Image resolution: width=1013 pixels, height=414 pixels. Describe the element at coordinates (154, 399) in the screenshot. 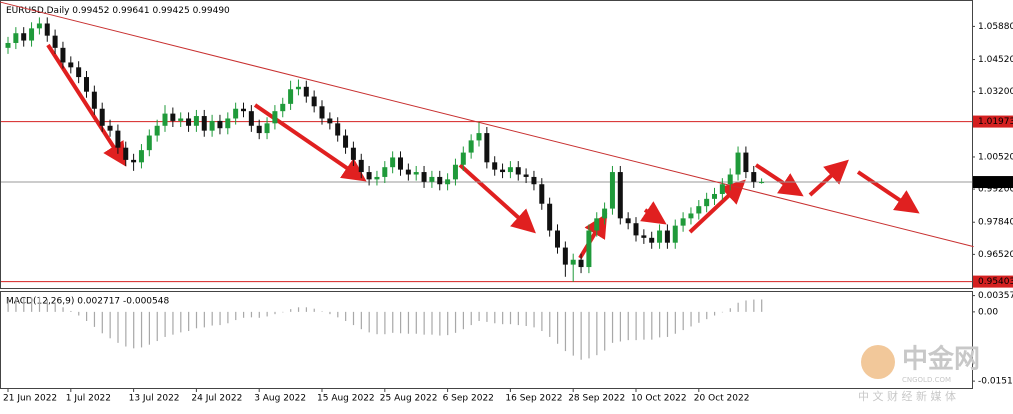

I see `x-tick-label: 13 Jul 2022` at that location.